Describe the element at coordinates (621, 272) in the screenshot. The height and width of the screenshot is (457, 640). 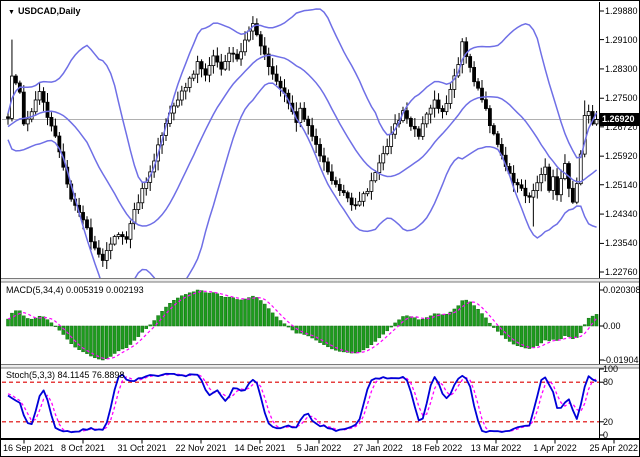
I see `price-axis-label: 1.22760` at that location.